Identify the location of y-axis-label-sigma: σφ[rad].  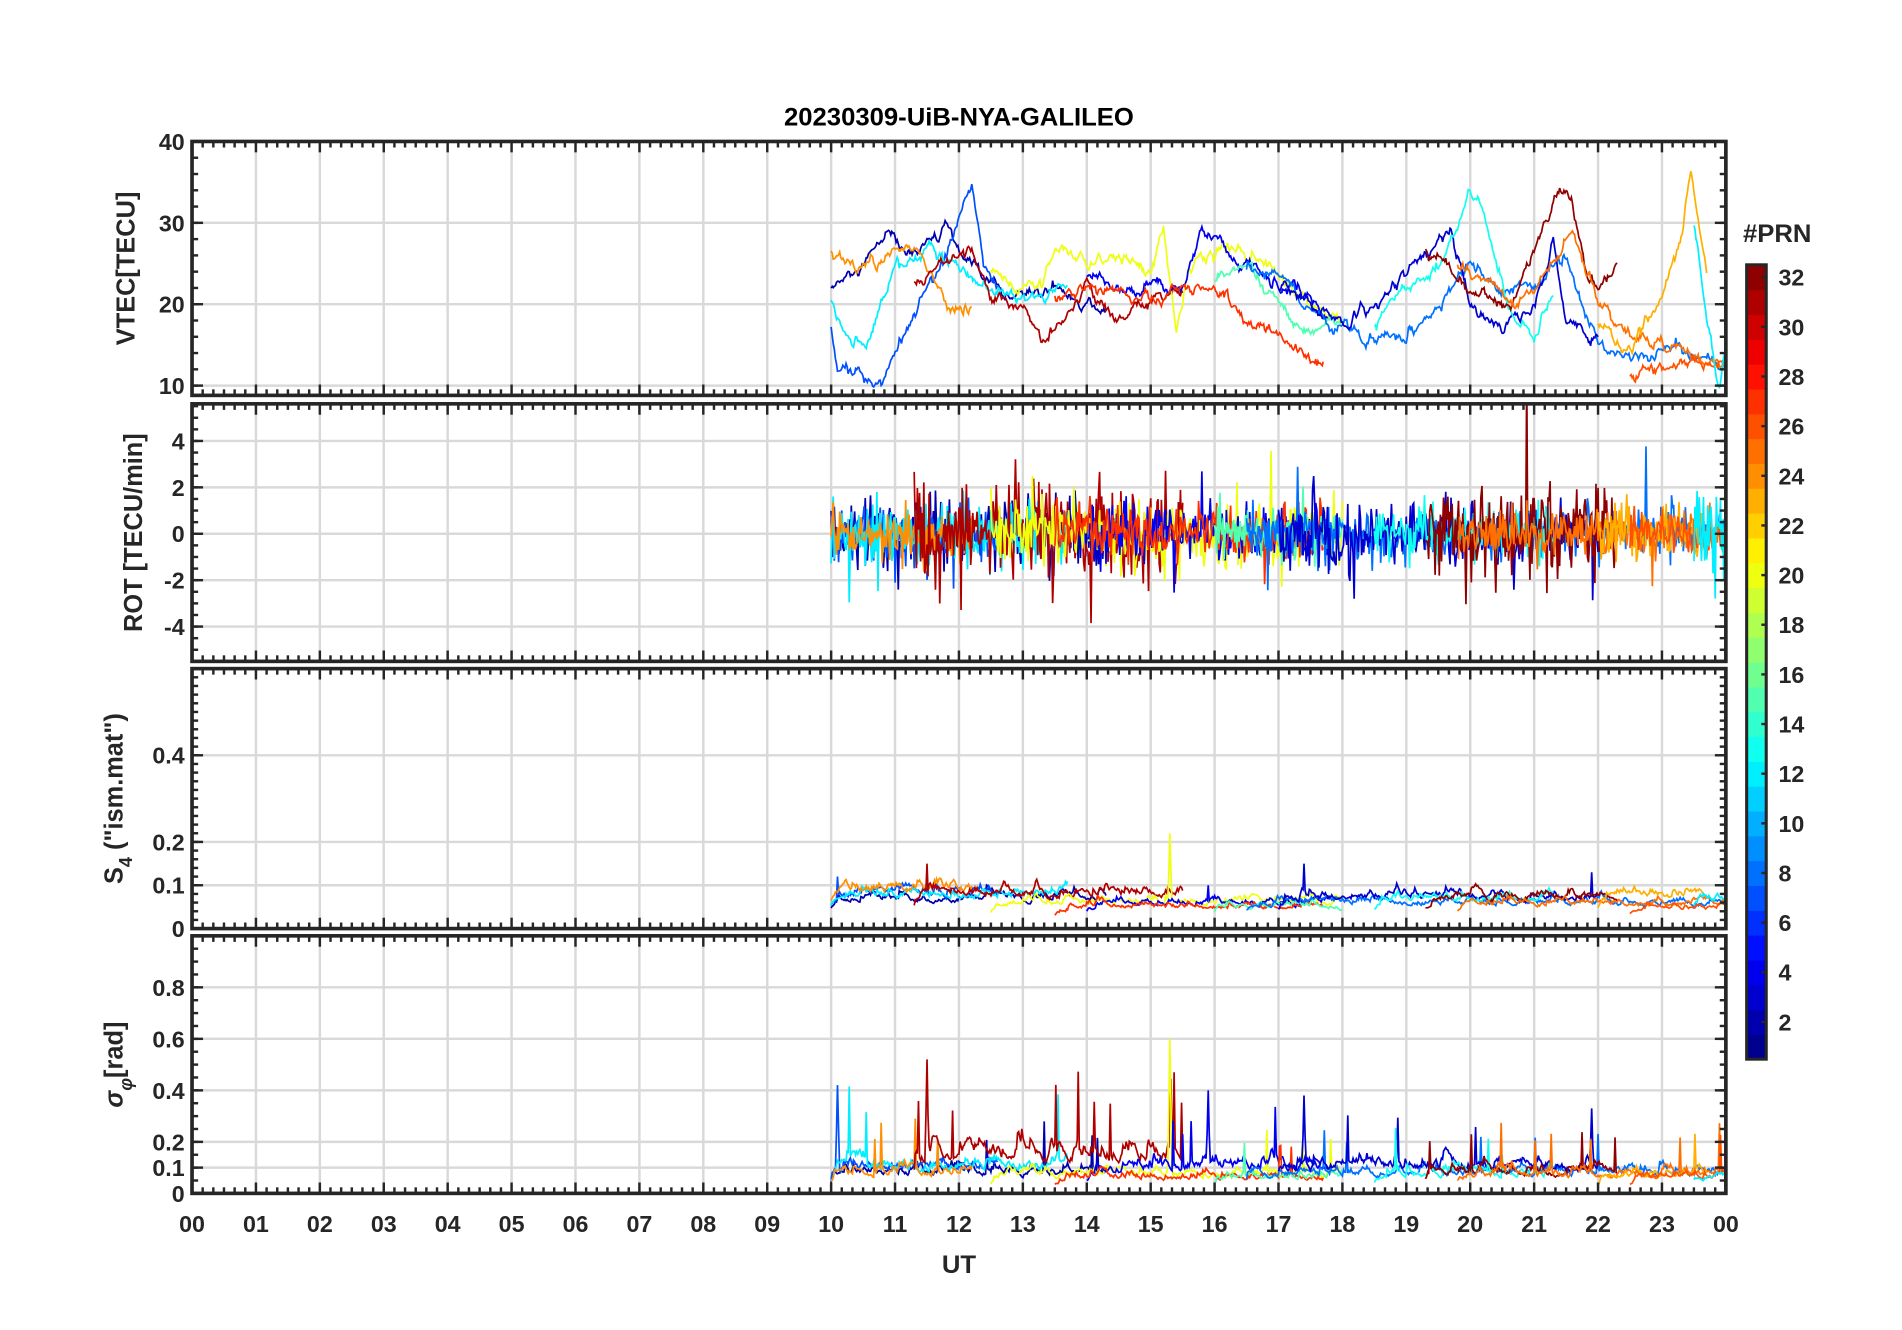
(118, 1065).